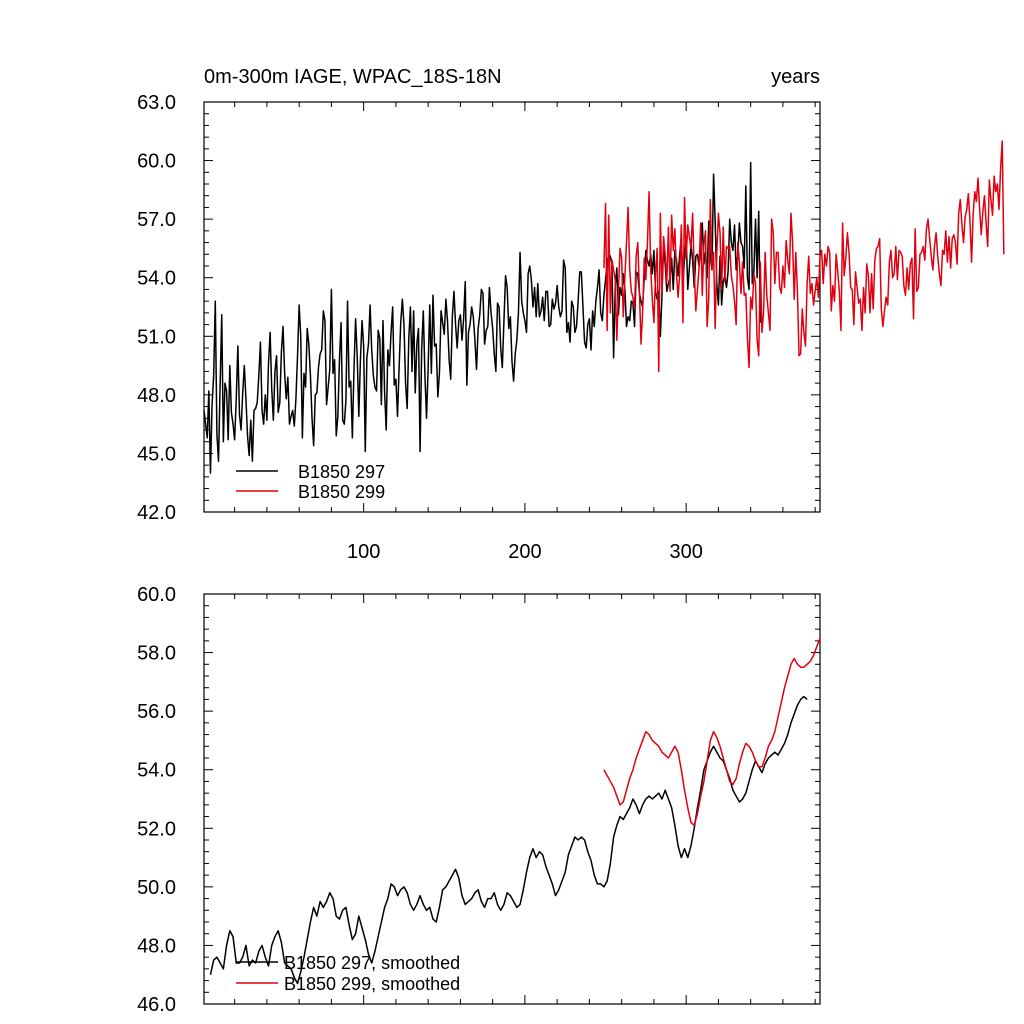 Image resolution: width=1024 pixels, height=1024 pixels. Describe the element at coordinates (156, 771) in the screenshot. I see `bottom-y-tick-label: 54.0` at that location.